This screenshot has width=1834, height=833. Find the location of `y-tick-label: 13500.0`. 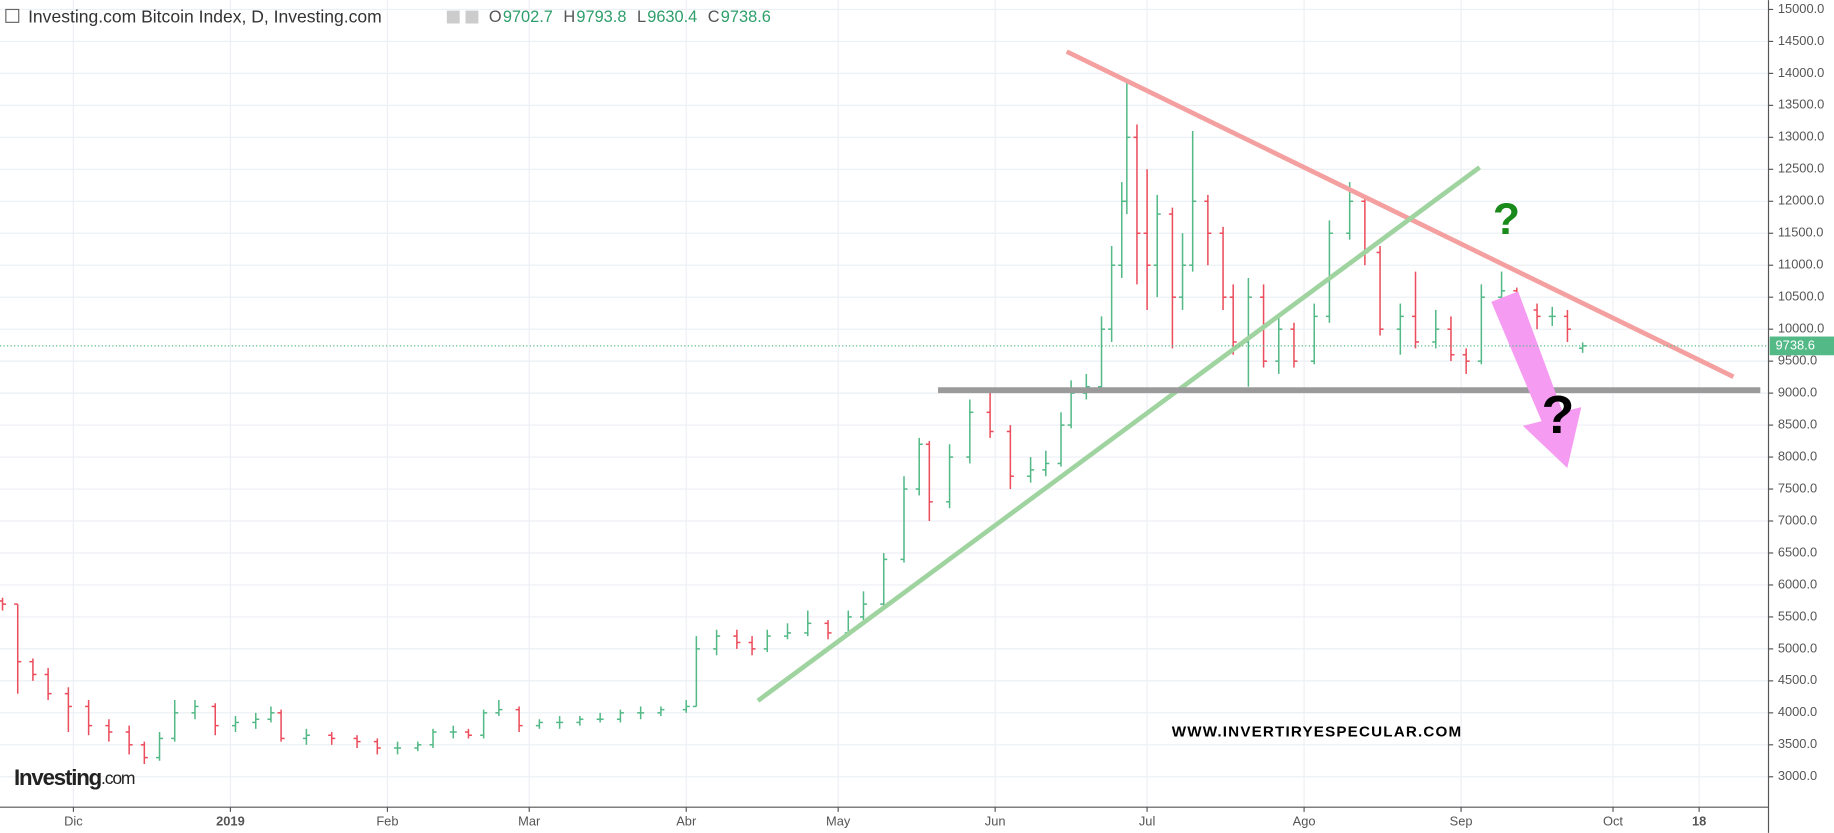

y-tick-label: 13500.0 is located at coordinates (1801, 104).